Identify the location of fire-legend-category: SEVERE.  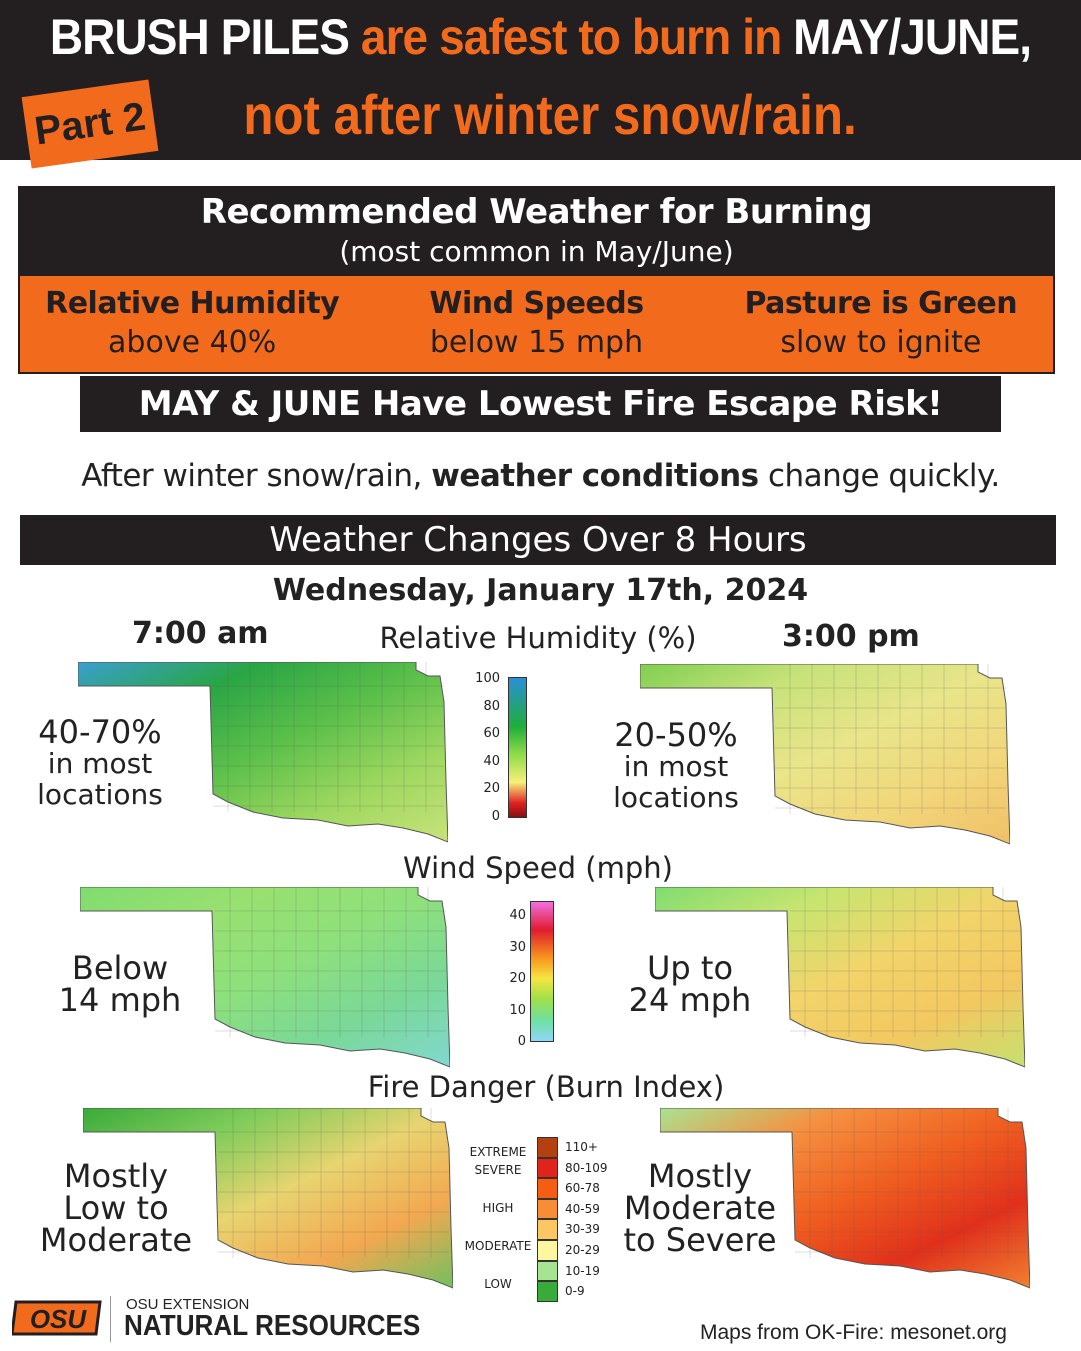
(498, 1170).